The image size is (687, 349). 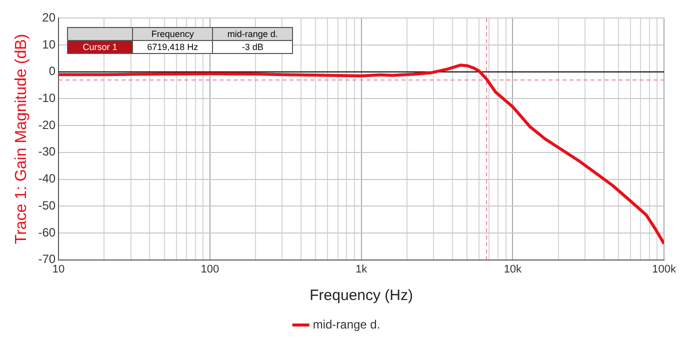 What do you see at coordinates (664, 269) in the screenshot?
I see `x-tick-label: 100k` at bounding box center [664, 269].